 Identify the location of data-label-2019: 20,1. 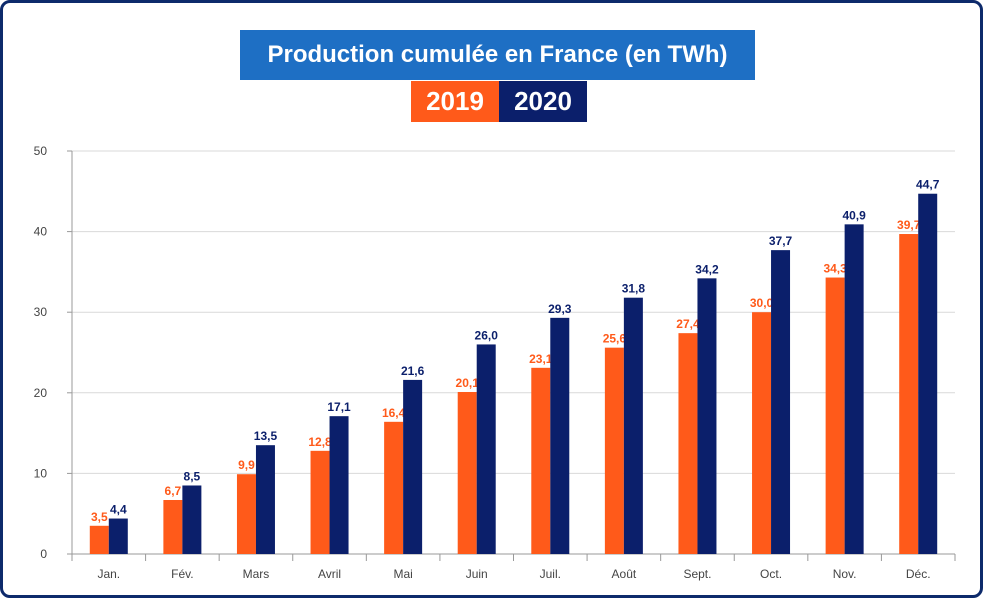
(468, 383).